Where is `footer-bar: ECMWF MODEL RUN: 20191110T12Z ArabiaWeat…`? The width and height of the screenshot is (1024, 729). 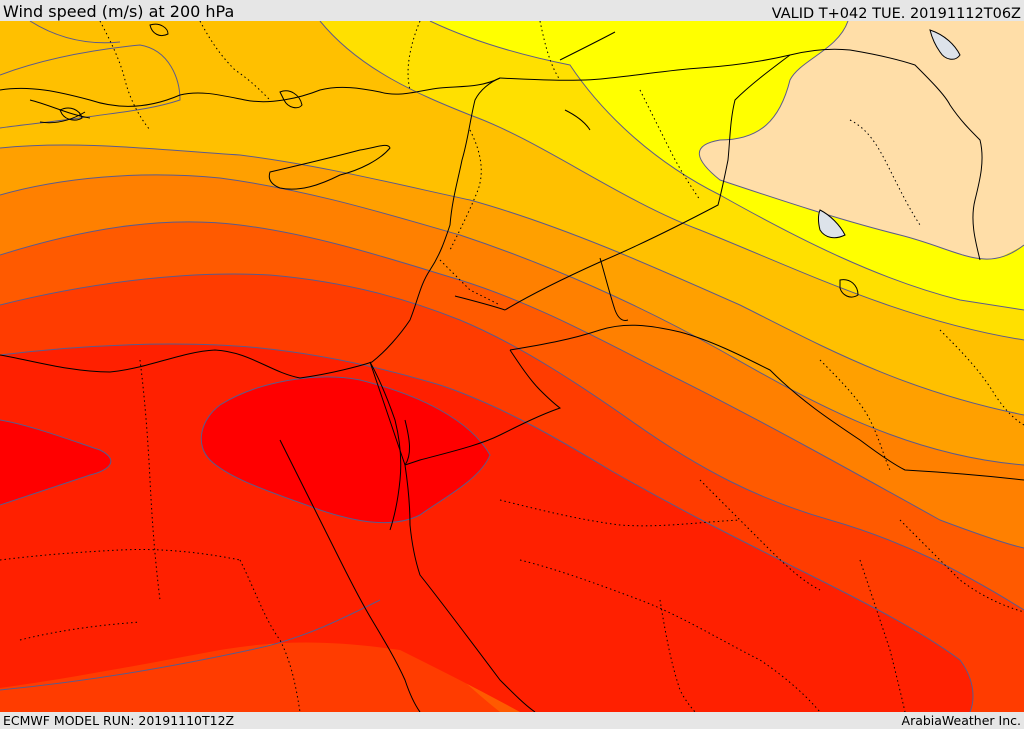
footer-bar: ECMWF MODEL RUN: 20191110T12Z ArabiaWeat… is located at coordinates (512, 720).